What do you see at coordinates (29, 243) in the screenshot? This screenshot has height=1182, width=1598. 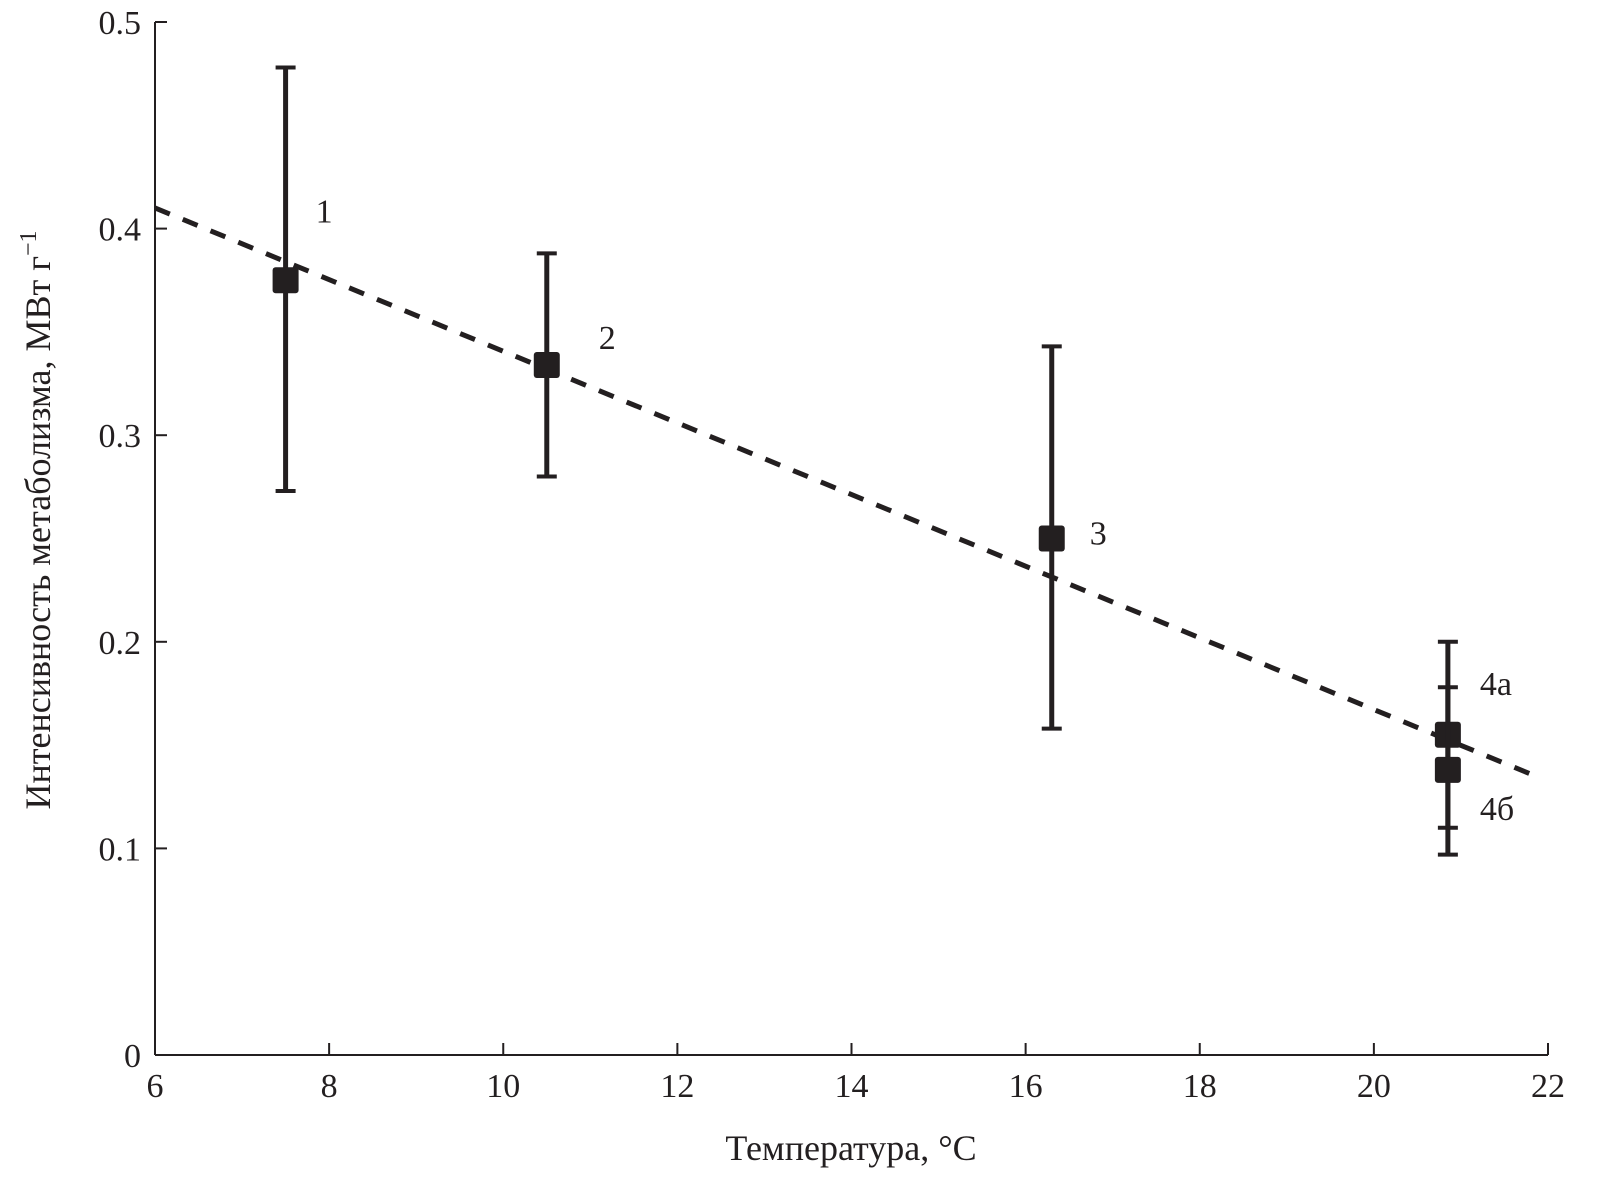 I see `y-axis-title-sup: −1` at bounding box center [29, 243].